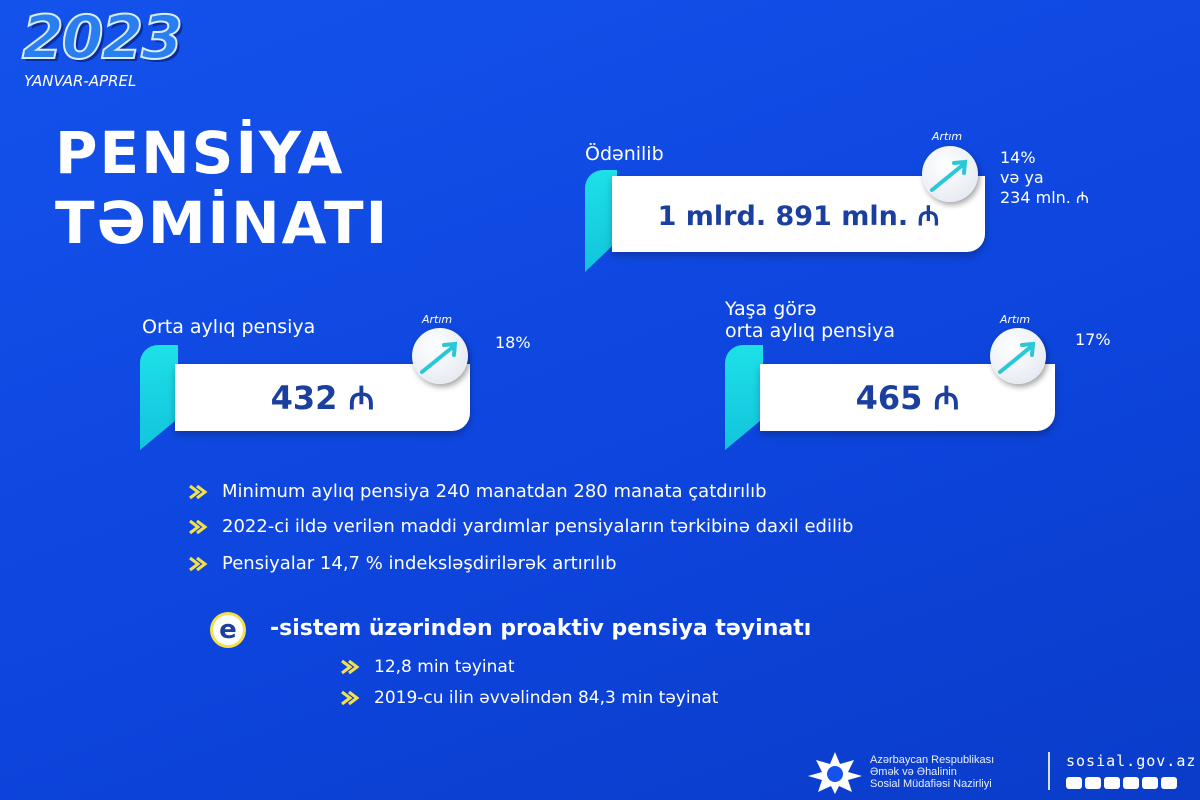  What do you see at coordinates (102, 38) in the screenshot?
I see `year-heading: 2023` at bounding box center [102, 38].